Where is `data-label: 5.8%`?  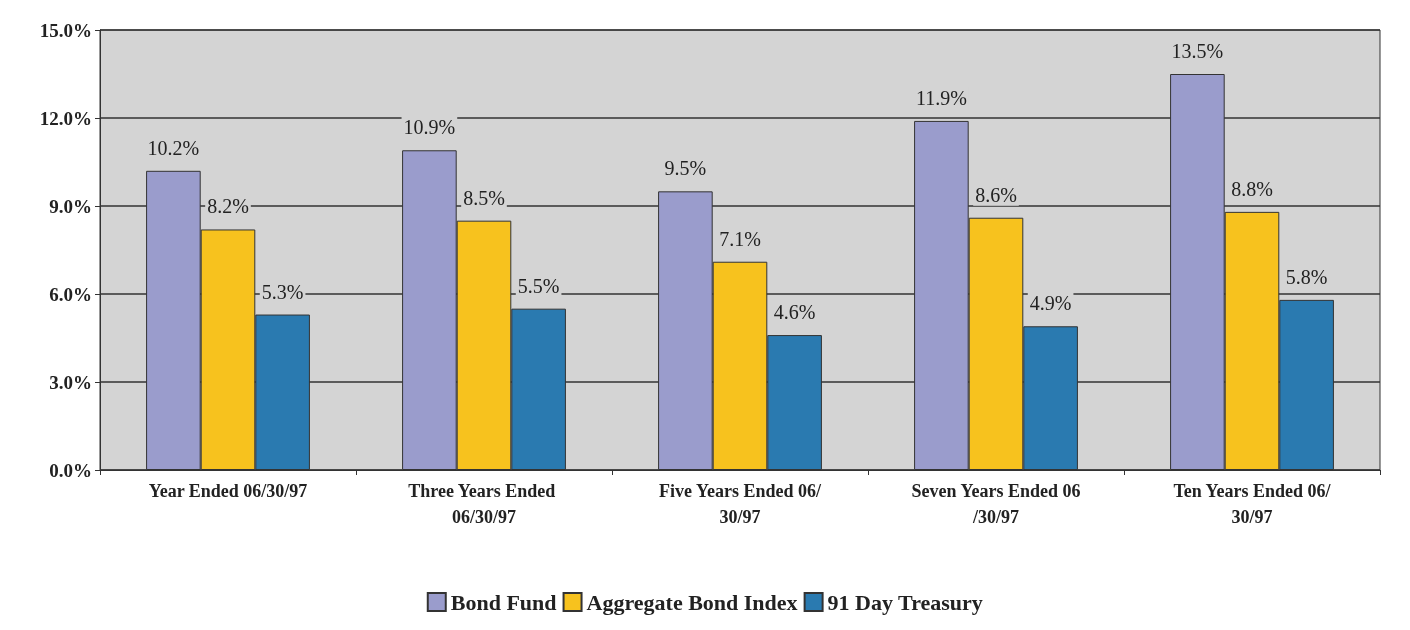 data-label: 5.8% is located at coordinates (1306, 276).